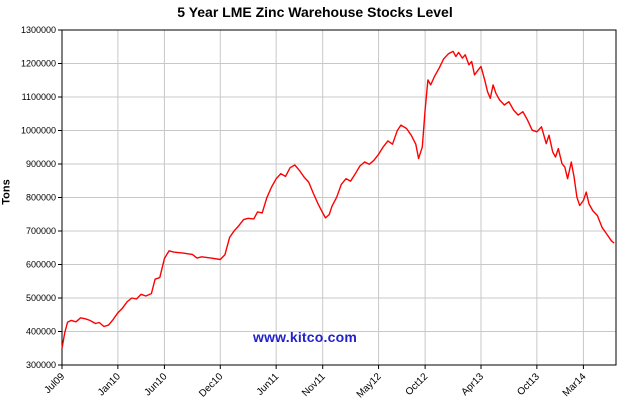  What do you see at coordinates (41, 298) in the screenshot?
I see `y-tick-label: 500000` at bounding box center [41, 298].